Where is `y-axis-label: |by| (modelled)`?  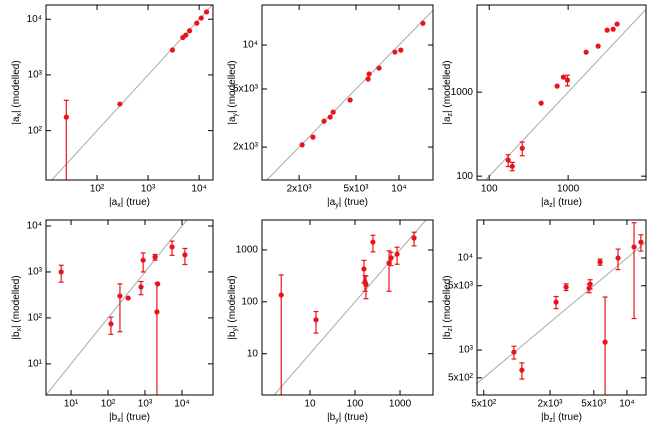
y-axis-label: |by| (modelled) is located at coordinates (233, 307).